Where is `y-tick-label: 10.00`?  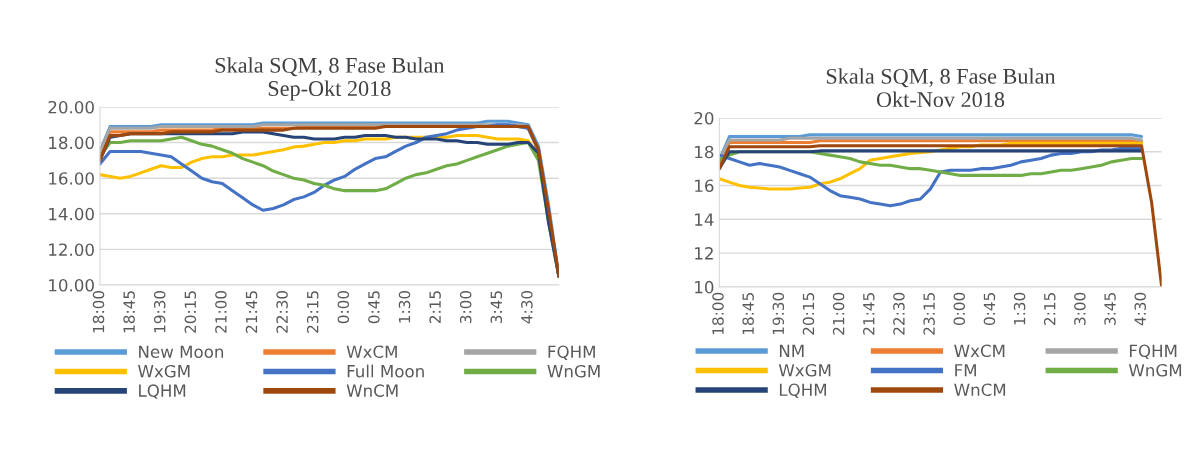 y-tick-label: 10.00 is located at coordinates (71, 285).